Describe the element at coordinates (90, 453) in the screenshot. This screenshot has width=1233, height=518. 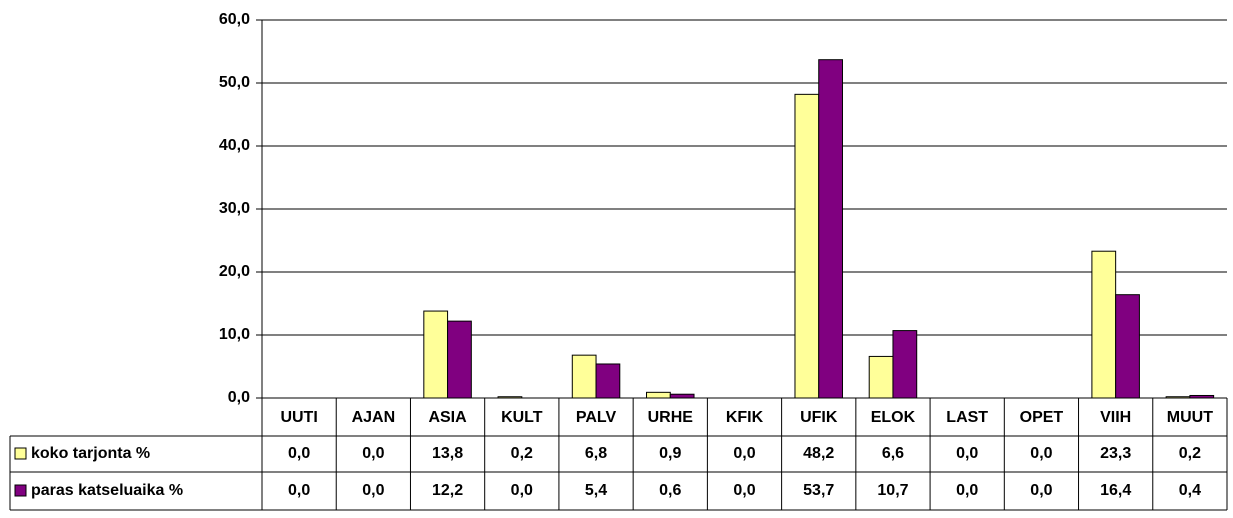
I see `legend-label: koko tarjonta %` at that location.